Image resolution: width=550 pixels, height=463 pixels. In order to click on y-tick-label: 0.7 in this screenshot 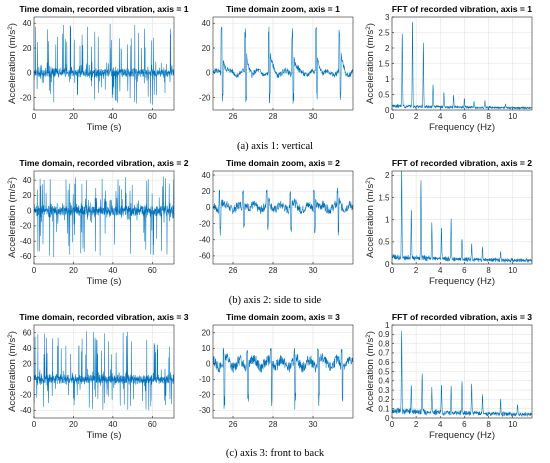, I will do `click(384, 353)`.